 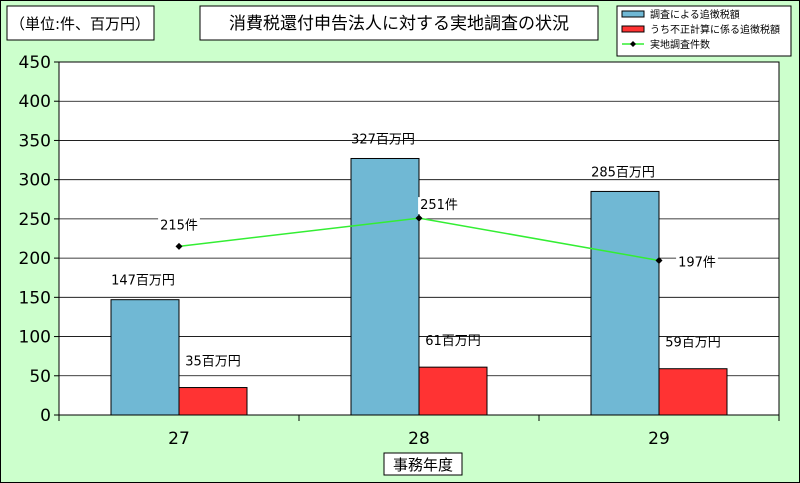 I want to click on y-tick-label: 300, so click(x=35, y=181).